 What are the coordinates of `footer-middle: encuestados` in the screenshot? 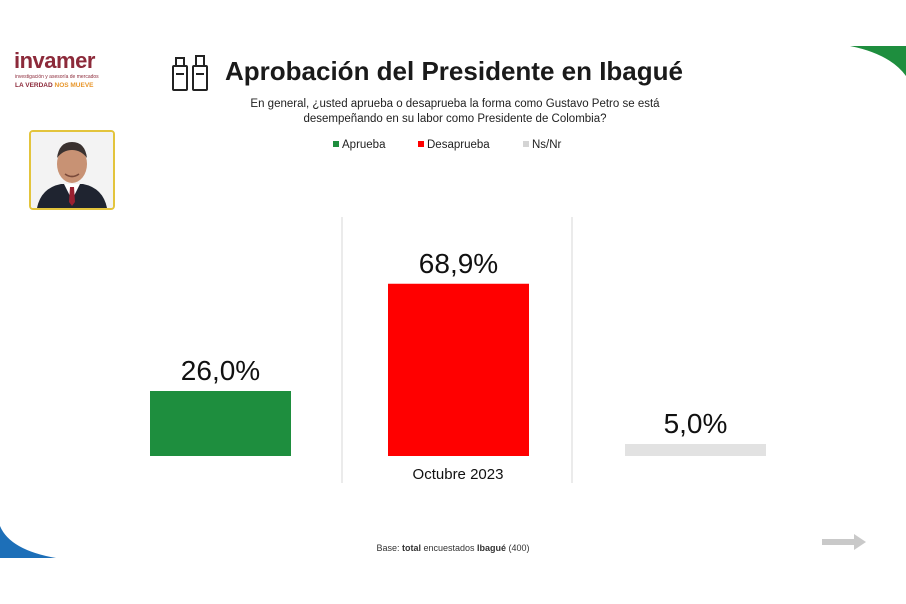 It's located at (449, 548).